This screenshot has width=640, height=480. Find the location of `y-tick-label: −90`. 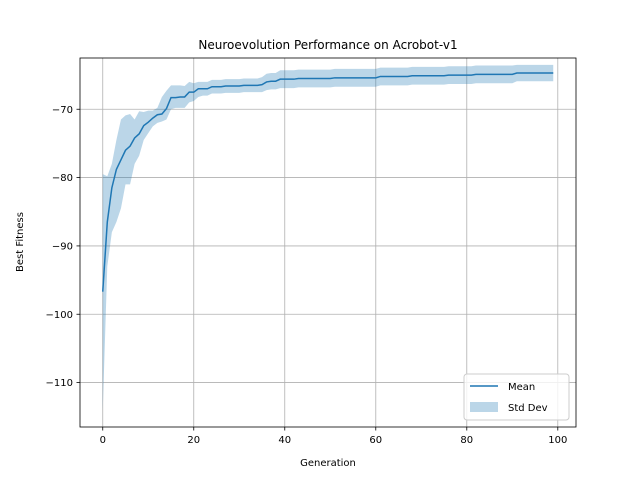

y-tick-label: −90 is located at coordinates (62, 246).